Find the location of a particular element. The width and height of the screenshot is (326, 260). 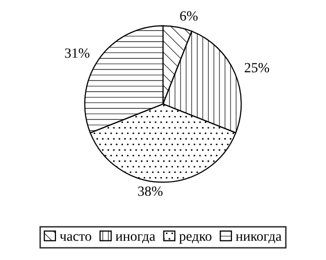

data-label: 38% is located at coordinates (150, 191).